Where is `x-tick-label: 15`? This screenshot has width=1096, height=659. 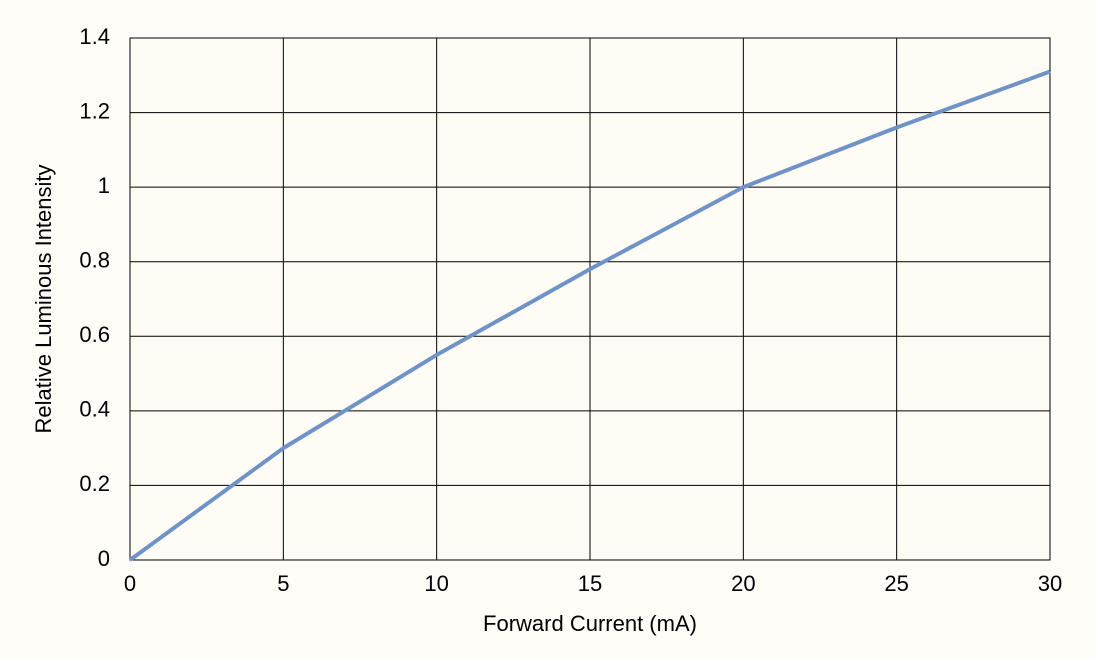 x-tick-label: 15 is located at coordinates (590, 583).